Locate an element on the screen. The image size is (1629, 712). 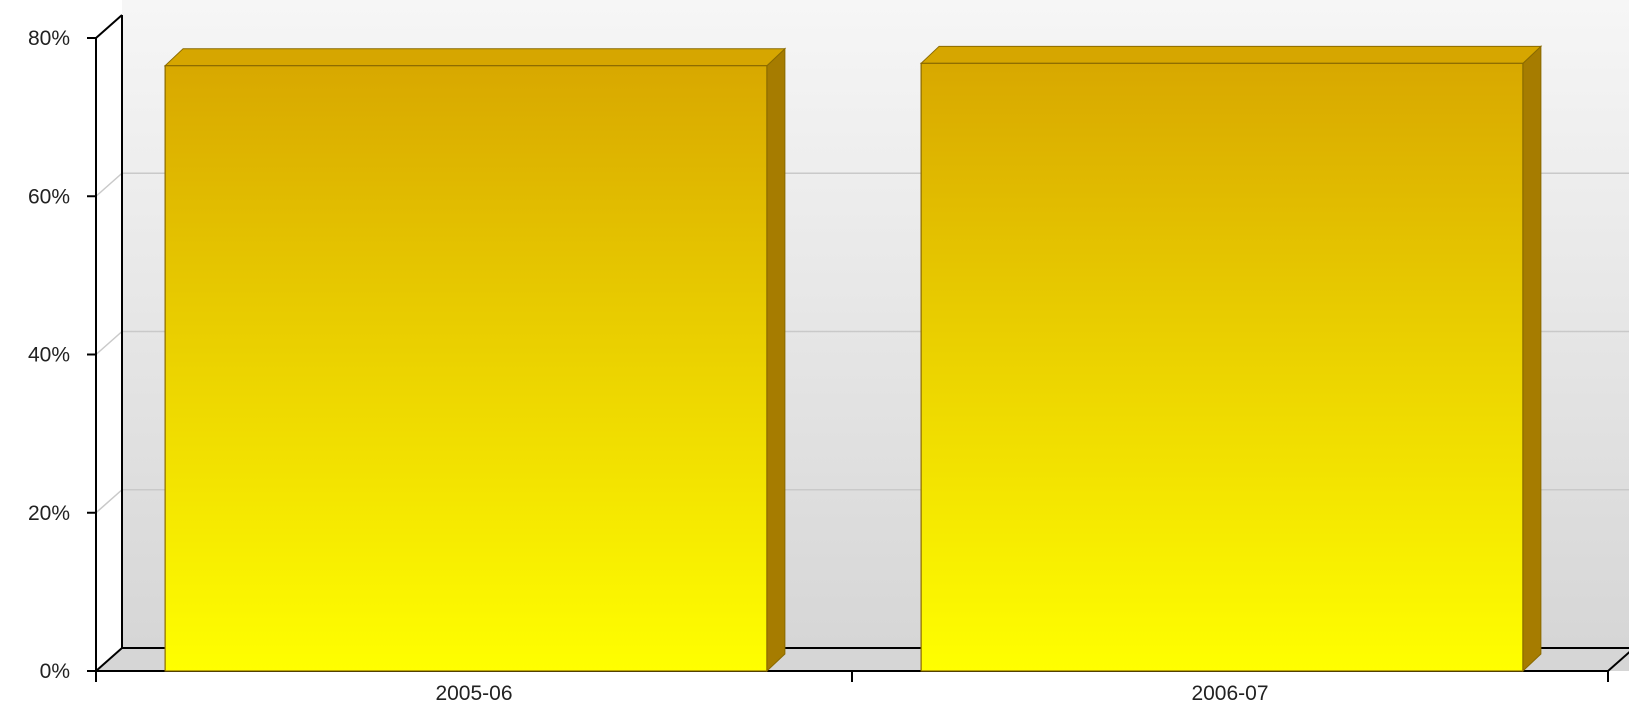
x-axis-right-diagonal is located at coordinates (1618, 661).